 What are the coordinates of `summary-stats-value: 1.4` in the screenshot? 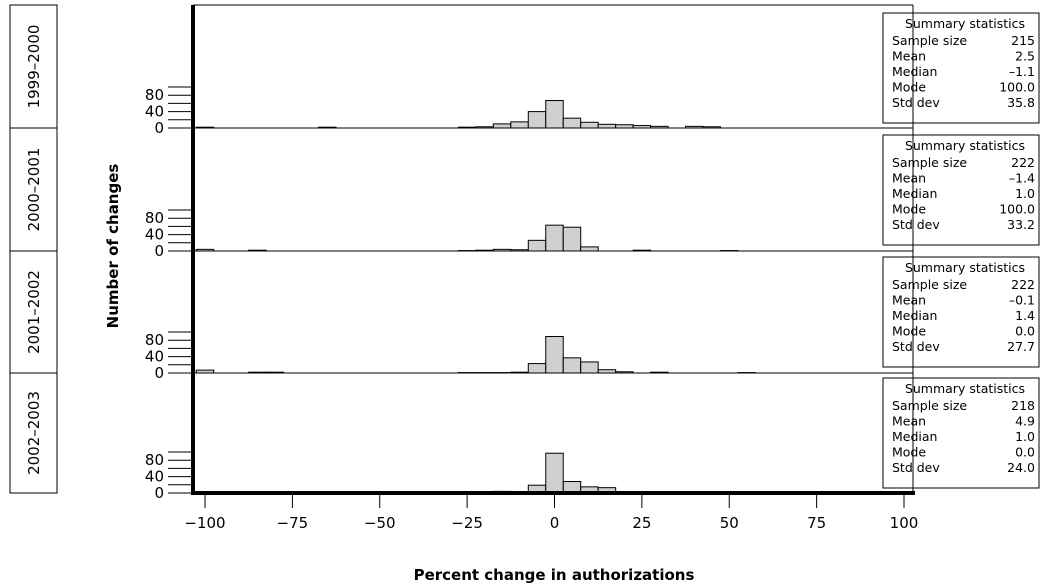 It's located at (1025, 315).